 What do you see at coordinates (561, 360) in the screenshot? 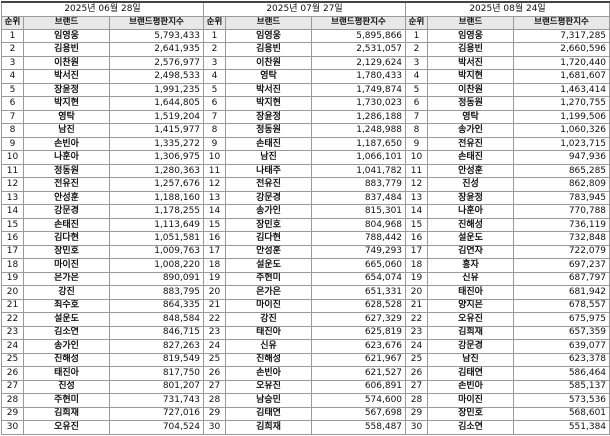
I see `index-value-cell: 623,378` at bounding box center [561, 360].